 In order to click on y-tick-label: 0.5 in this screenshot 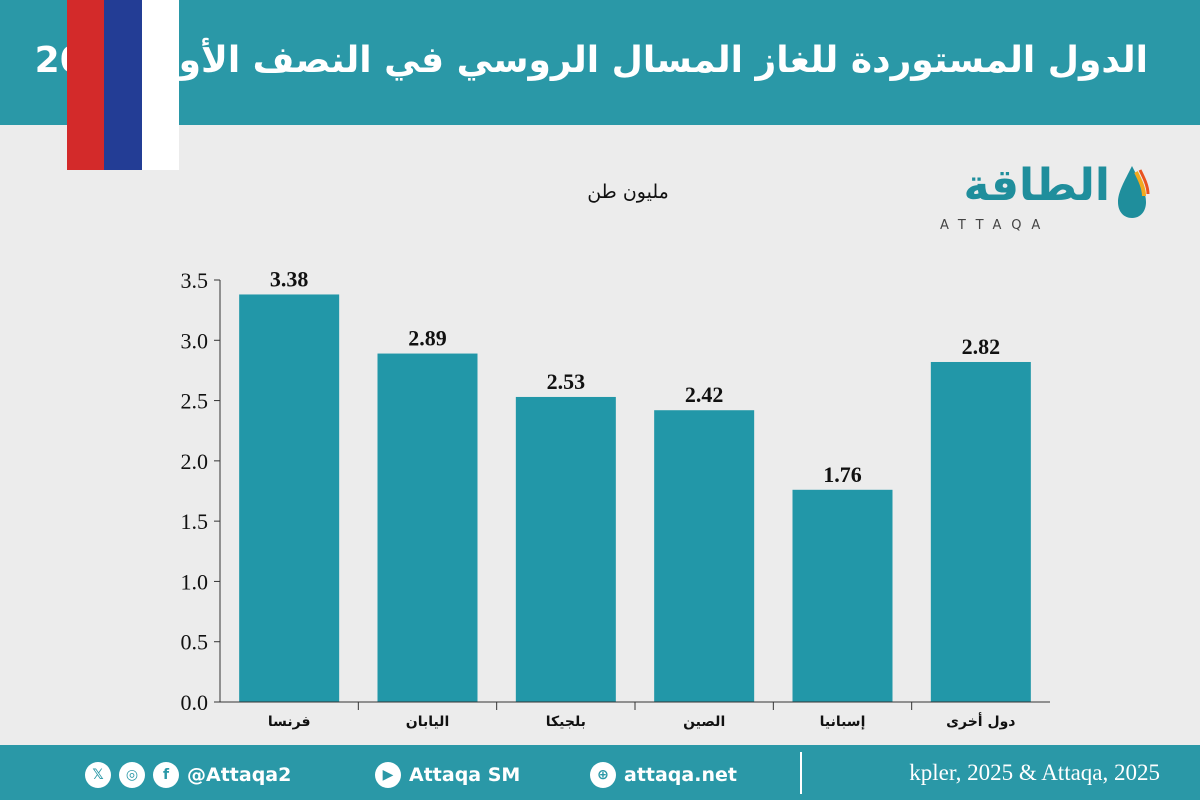, I will do `click(195, 642)`.